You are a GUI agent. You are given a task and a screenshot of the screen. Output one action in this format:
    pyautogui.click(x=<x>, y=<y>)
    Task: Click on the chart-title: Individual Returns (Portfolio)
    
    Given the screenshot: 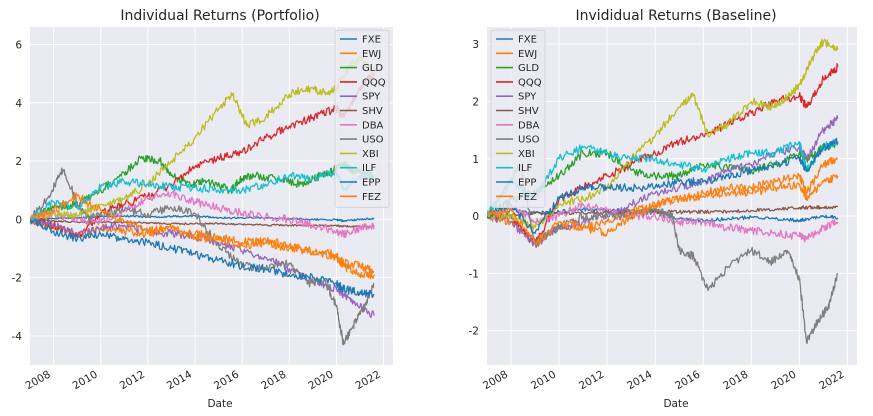 What is the action you would take?
    pyautogui.click(x=219, y=16)
    